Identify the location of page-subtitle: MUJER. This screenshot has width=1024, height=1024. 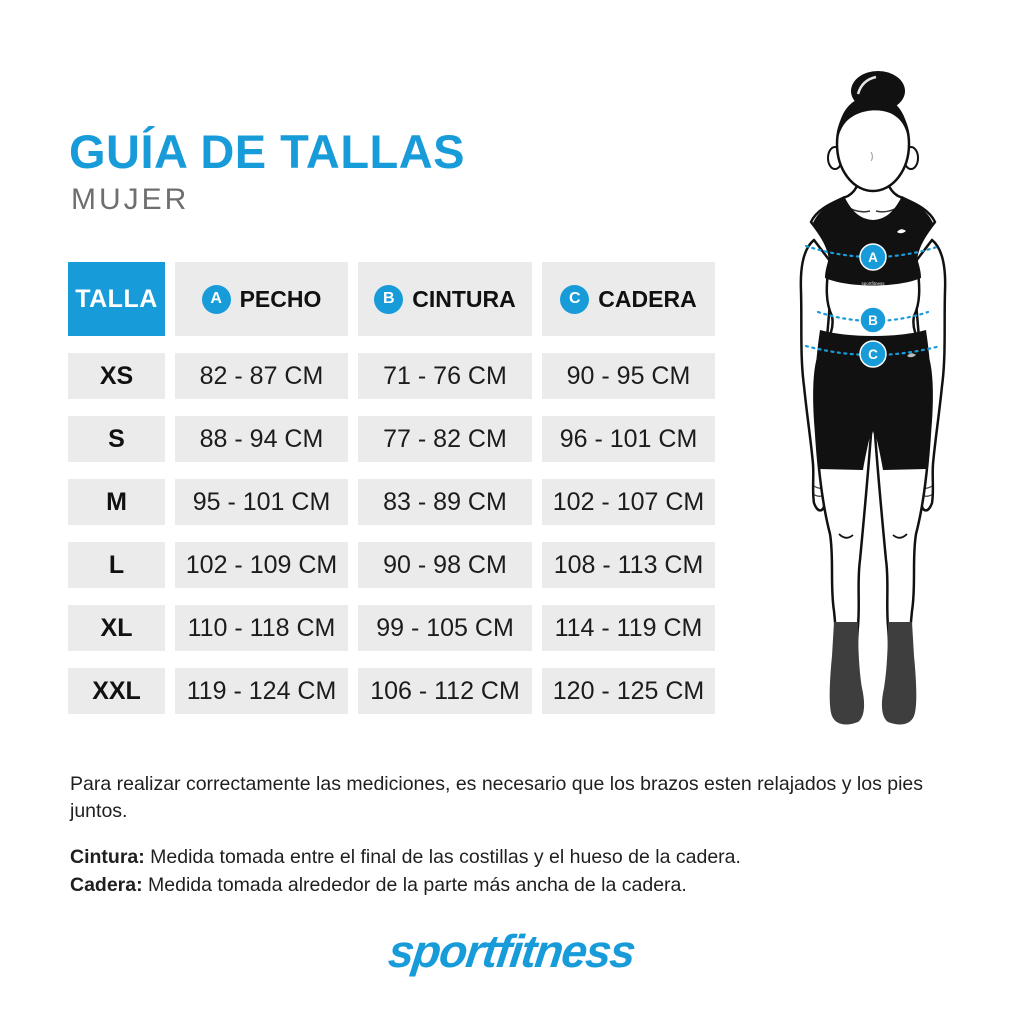
(130, 199).